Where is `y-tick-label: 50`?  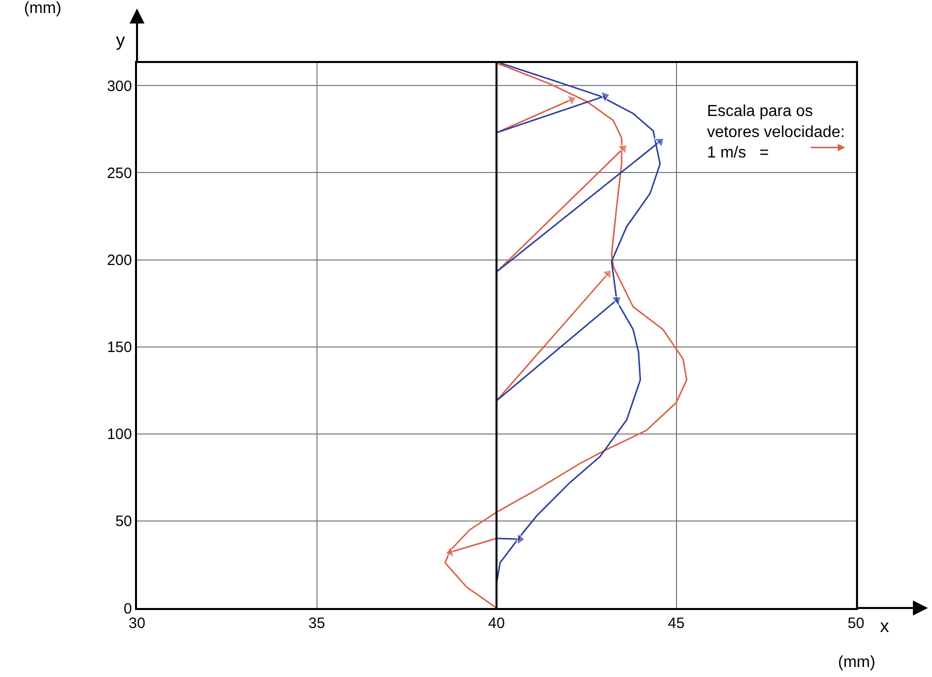 y-tick-label: 50 is located at coordinates (123, 521).